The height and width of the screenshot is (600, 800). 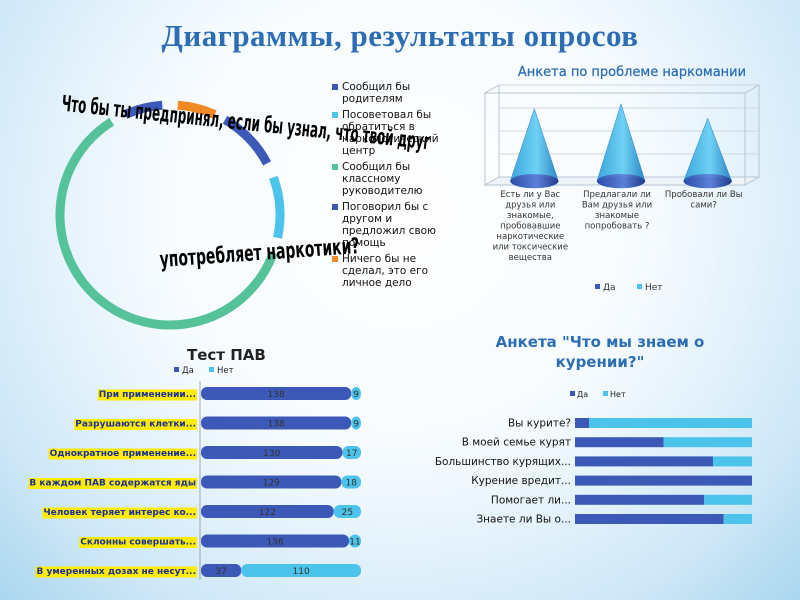 I want to click on data-label: 37, so click(x=220, y=572).